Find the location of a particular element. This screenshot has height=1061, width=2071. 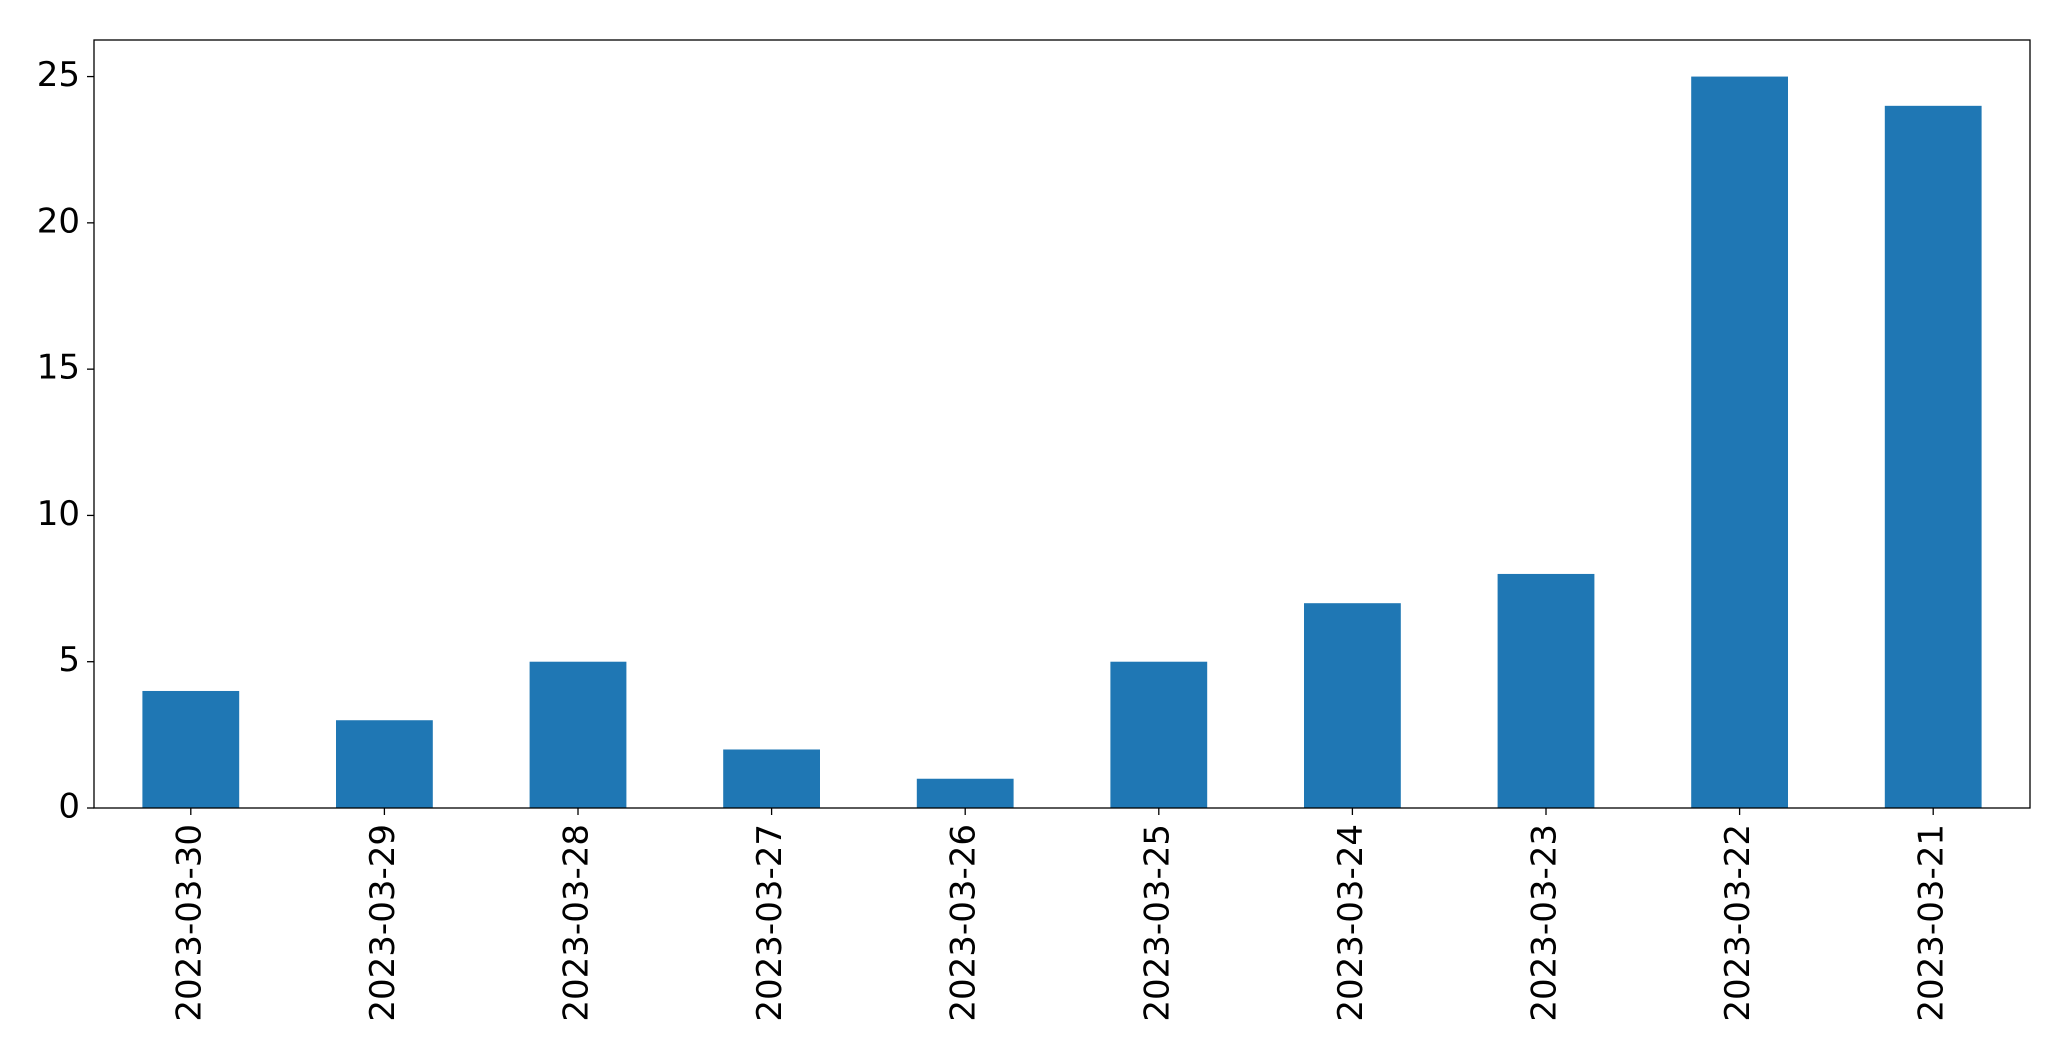

x-tick-label: 2023-03-23 is located at coordinates (1545, 923).